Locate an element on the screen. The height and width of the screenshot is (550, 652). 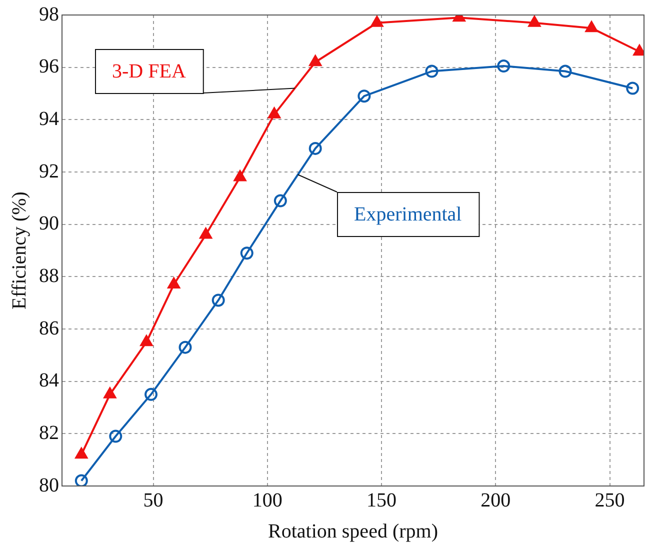
y-tick-label: 80 is located at coordinates (49, 485).